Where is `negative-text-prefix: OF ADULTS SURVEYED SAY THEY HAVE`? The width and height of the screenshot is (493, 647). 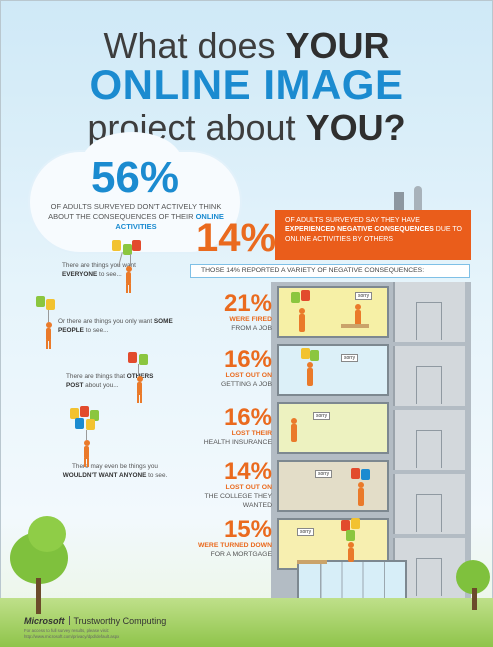 negative-text-prefix: OF ADULTS SURVEYED SAY THEY HAVE is located at coordinates (352, 220).